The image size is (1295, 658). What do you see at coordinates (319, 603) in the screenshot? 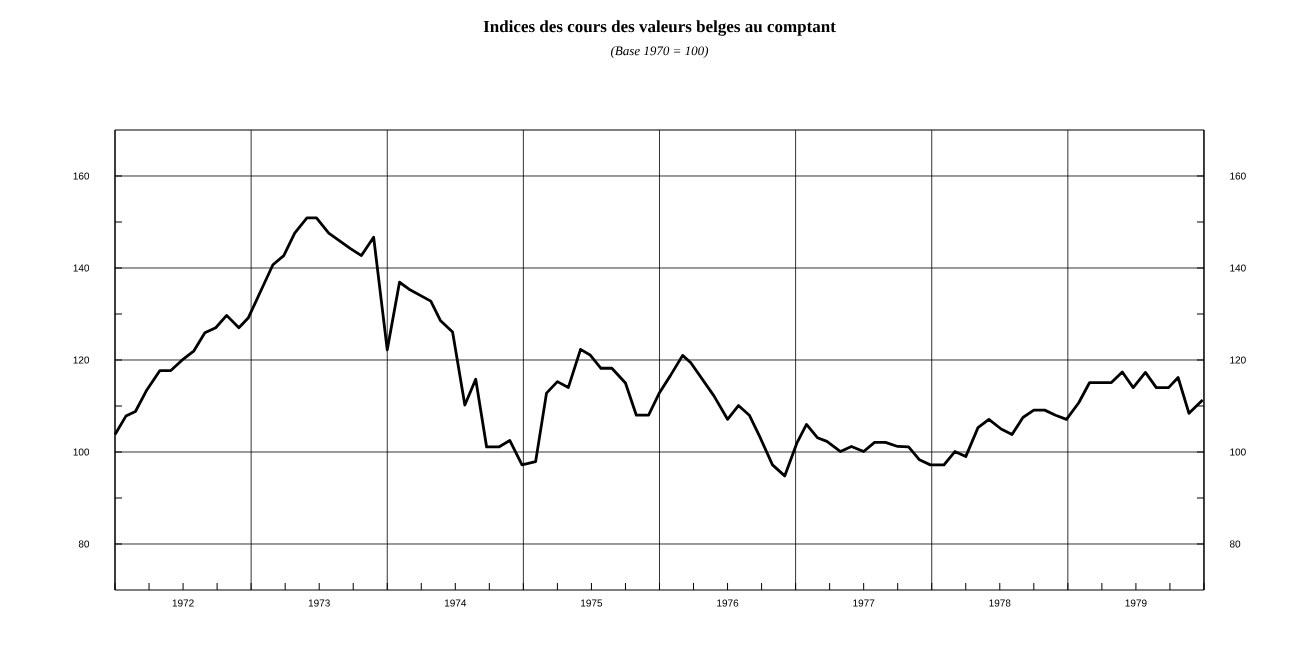
I see `x-tick-label: 1973` at bounding box center [319, 603].